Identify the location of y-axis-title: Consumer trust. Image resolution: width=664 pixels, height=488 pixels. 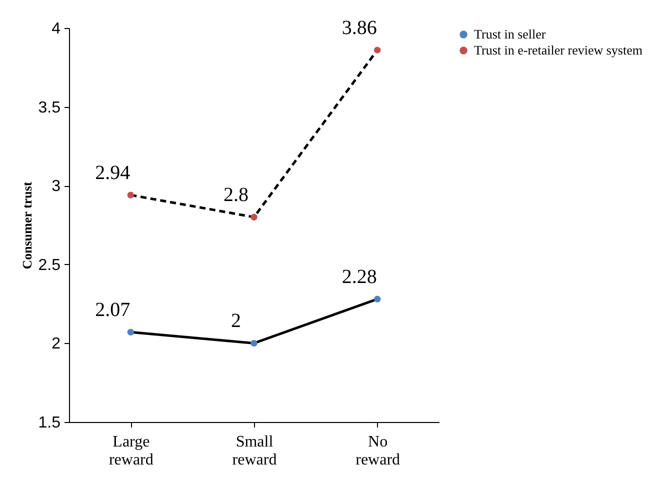
(26, 225).